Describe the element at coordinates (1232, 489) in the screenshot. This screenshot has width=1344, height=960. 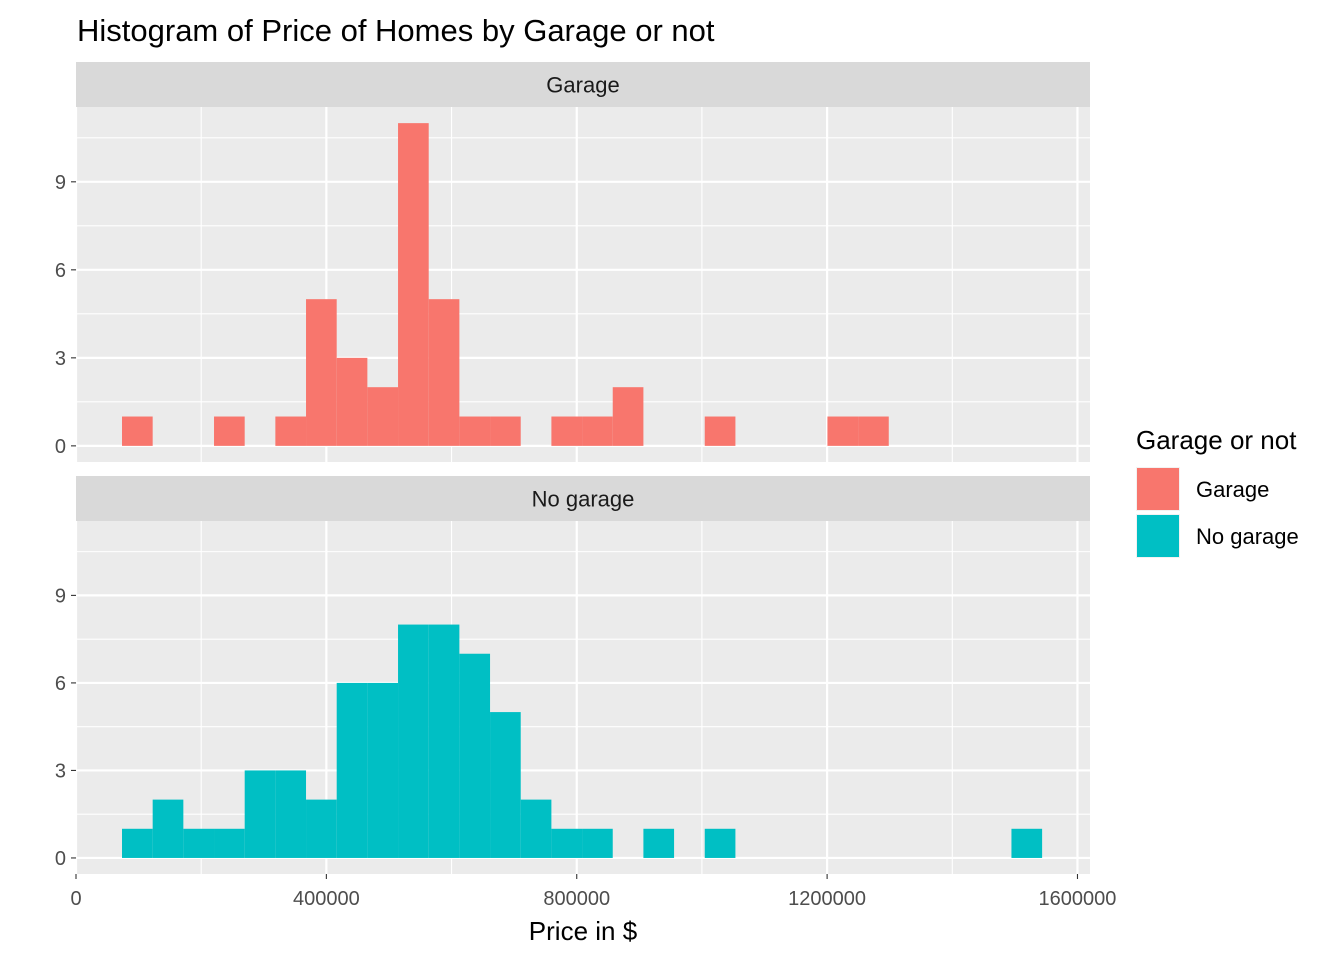
I see `legend-label: Garage` at that location.